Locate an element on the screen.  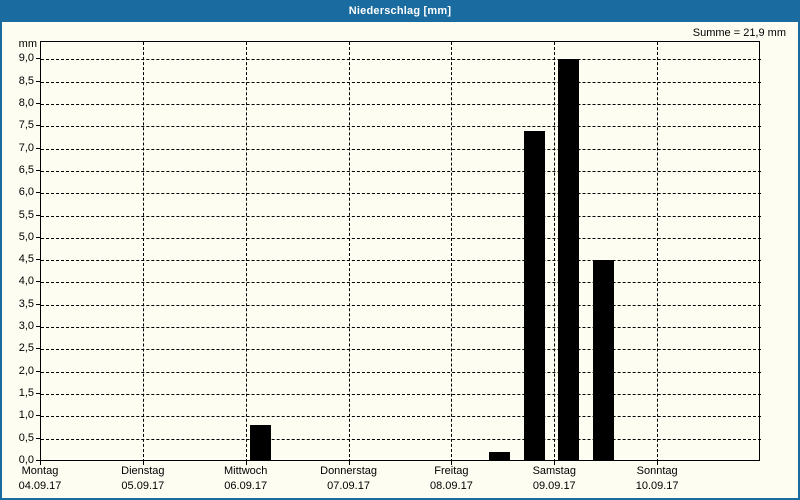
x-axis-date-label: 05.09.17 is located at coordinates (143, 486).